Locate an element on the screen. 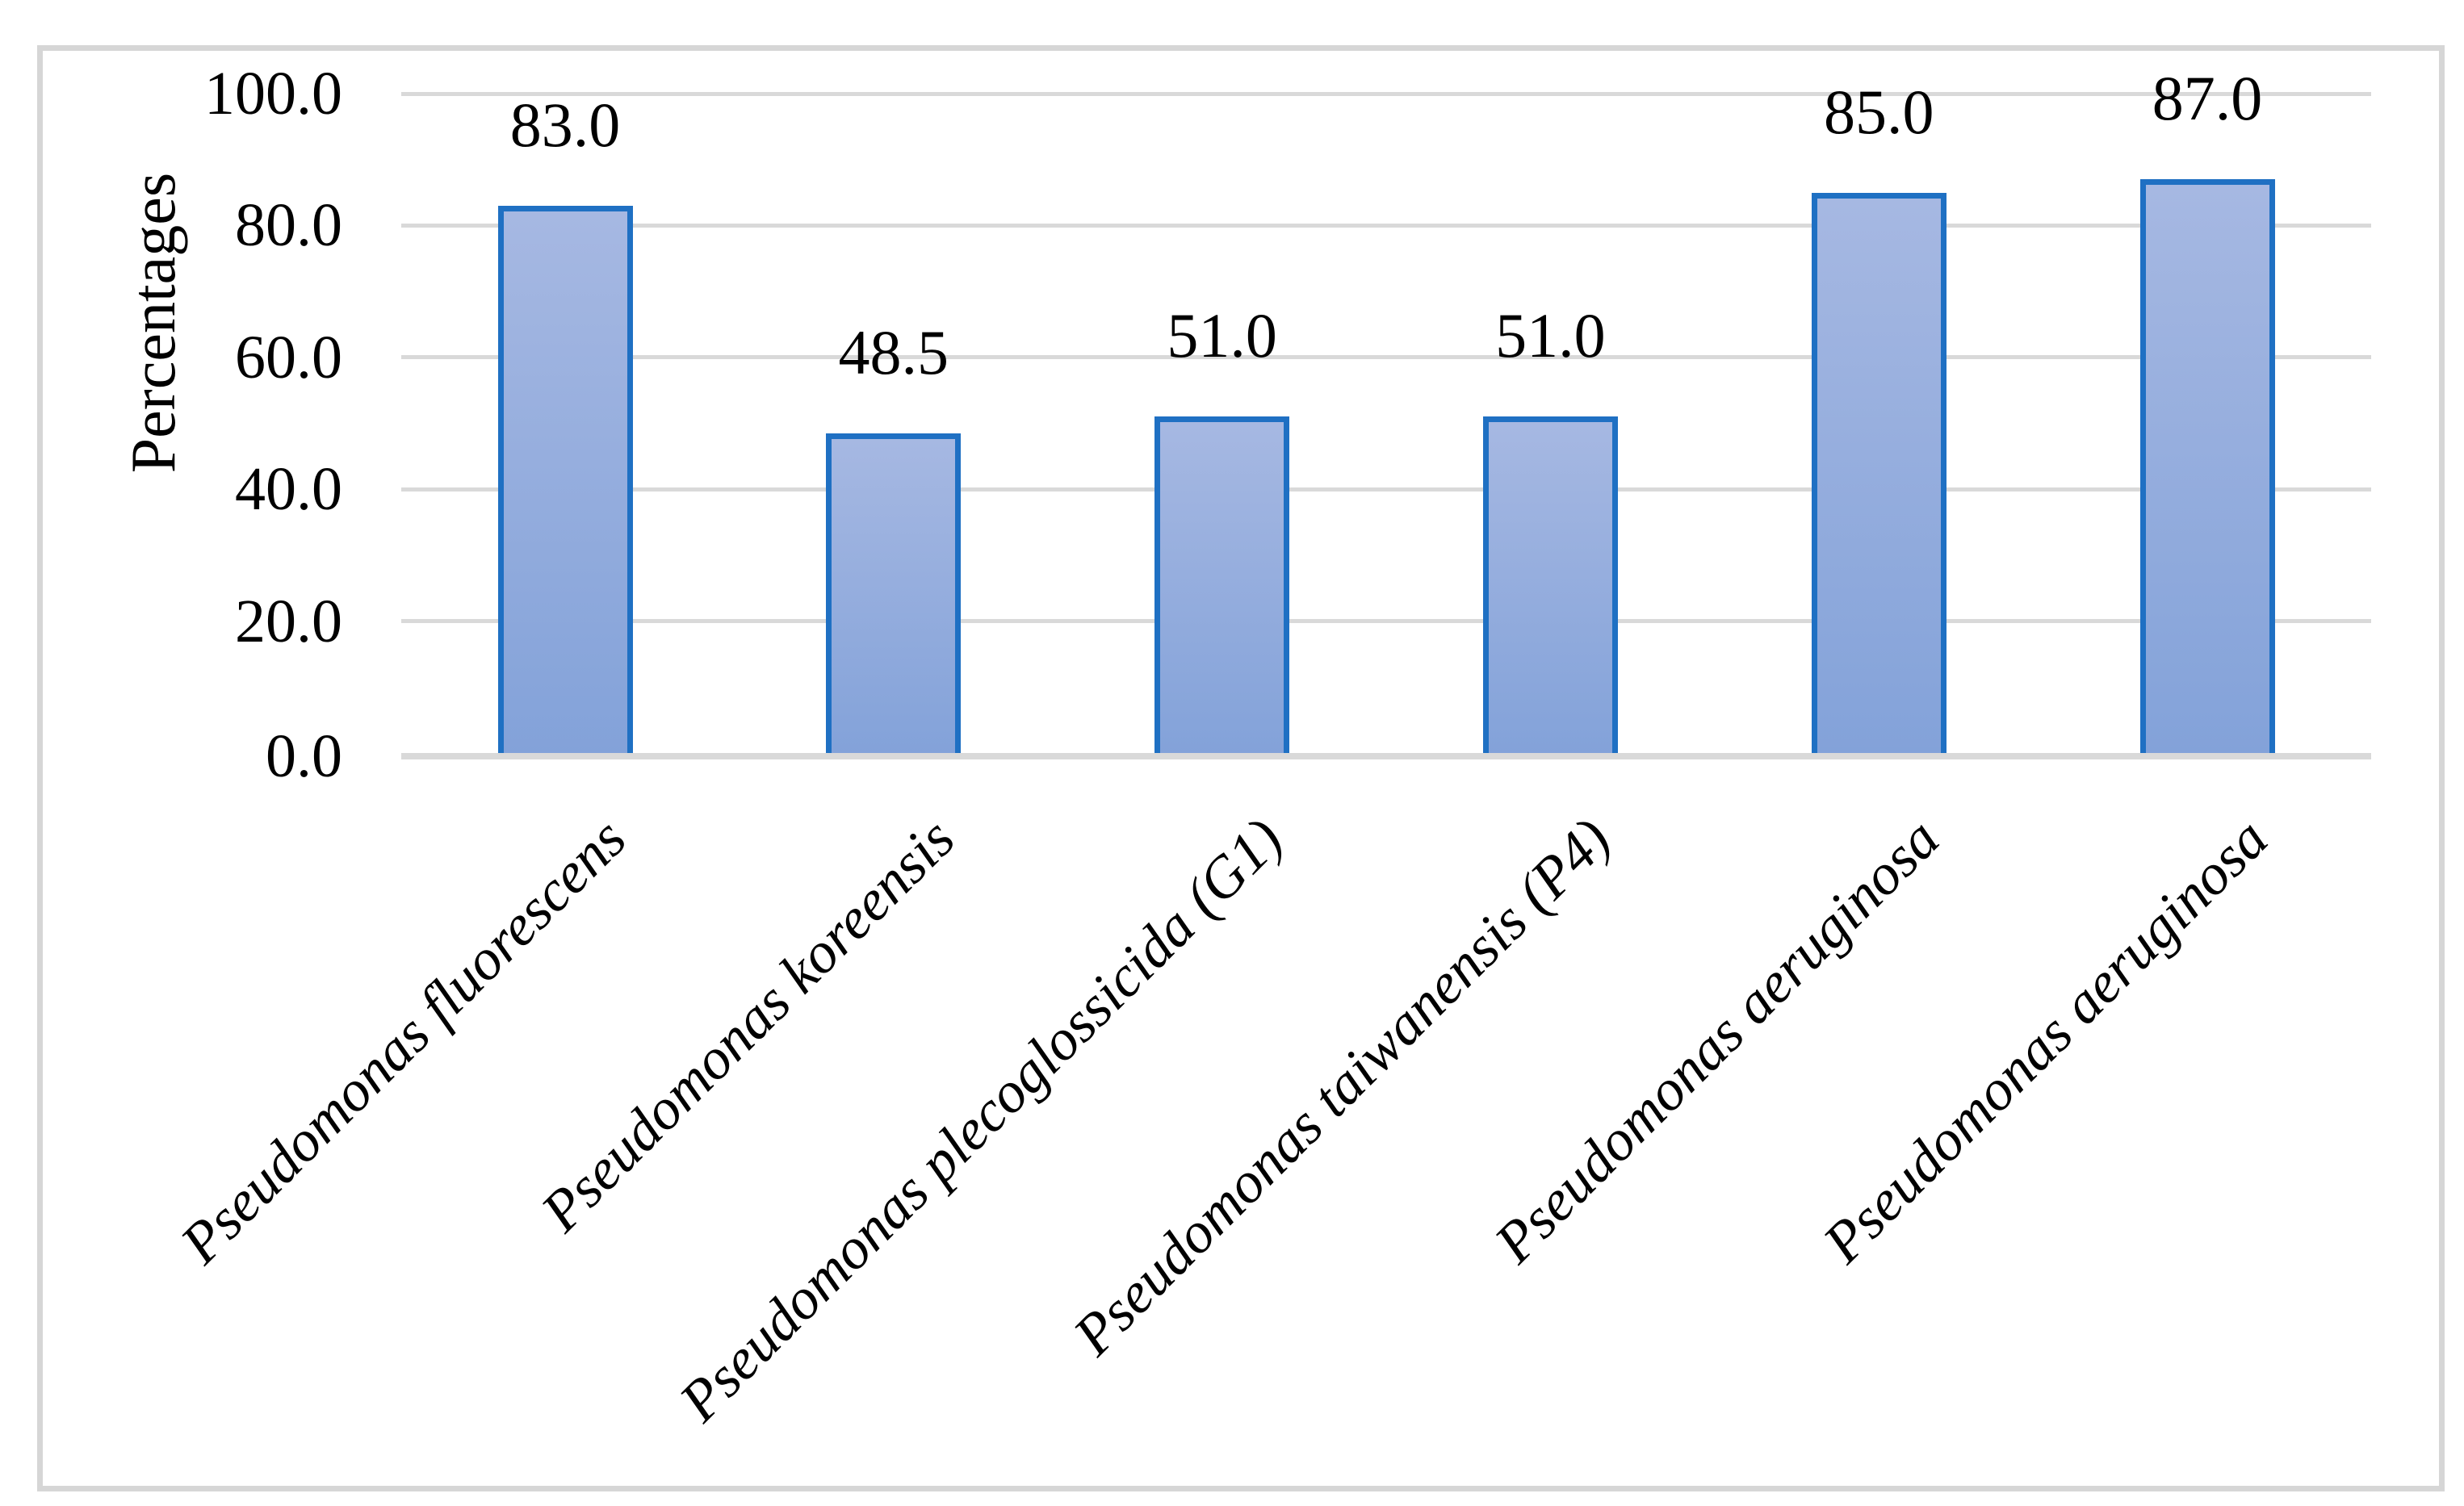  bar-value-label: 48.5 is located at coordinates (893, 351).